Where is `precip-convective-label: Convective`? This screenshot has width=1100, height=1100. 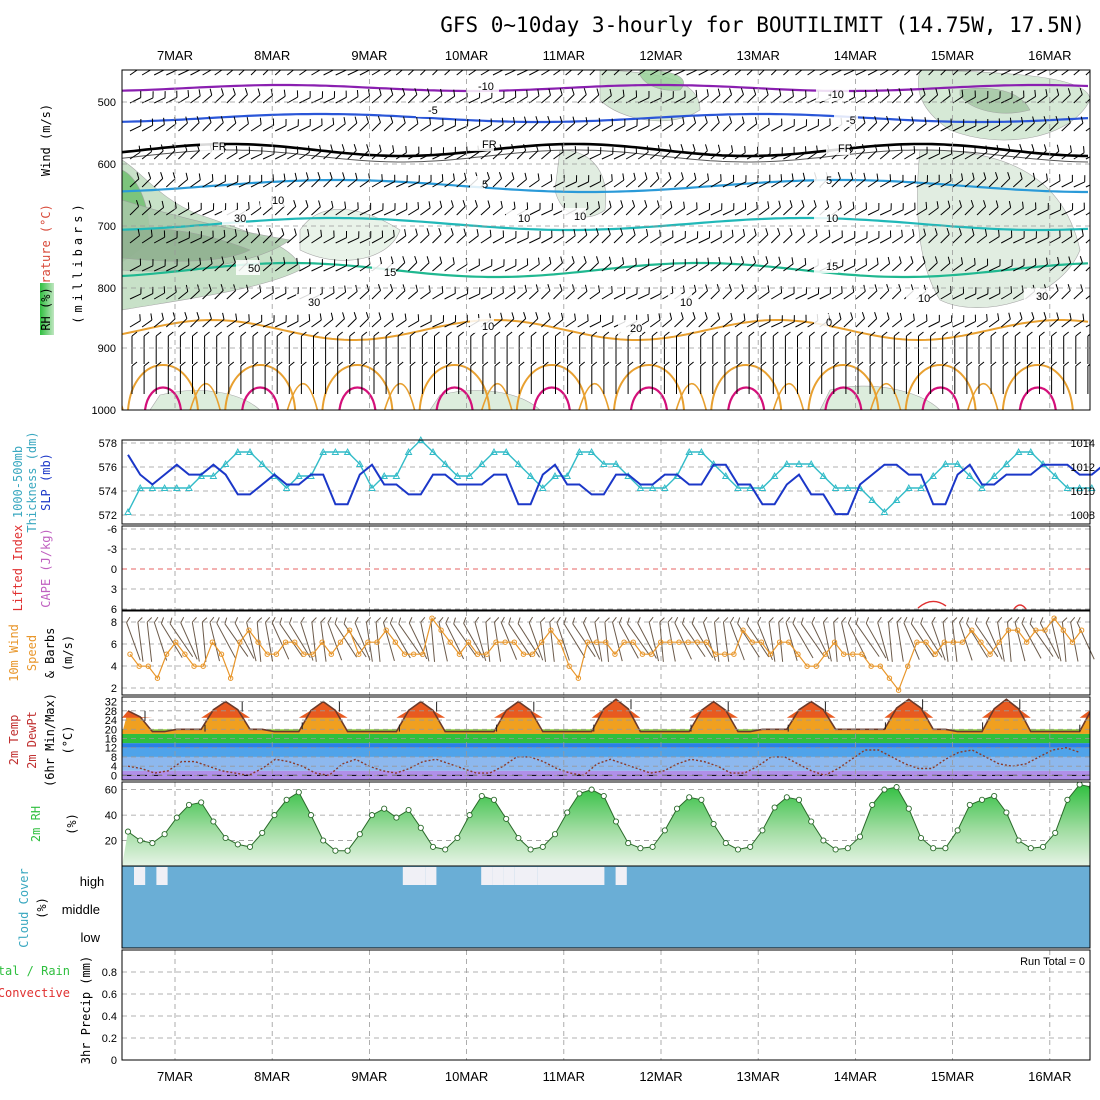
precip-convective-label: Convective is located at coordinates (35, 993).